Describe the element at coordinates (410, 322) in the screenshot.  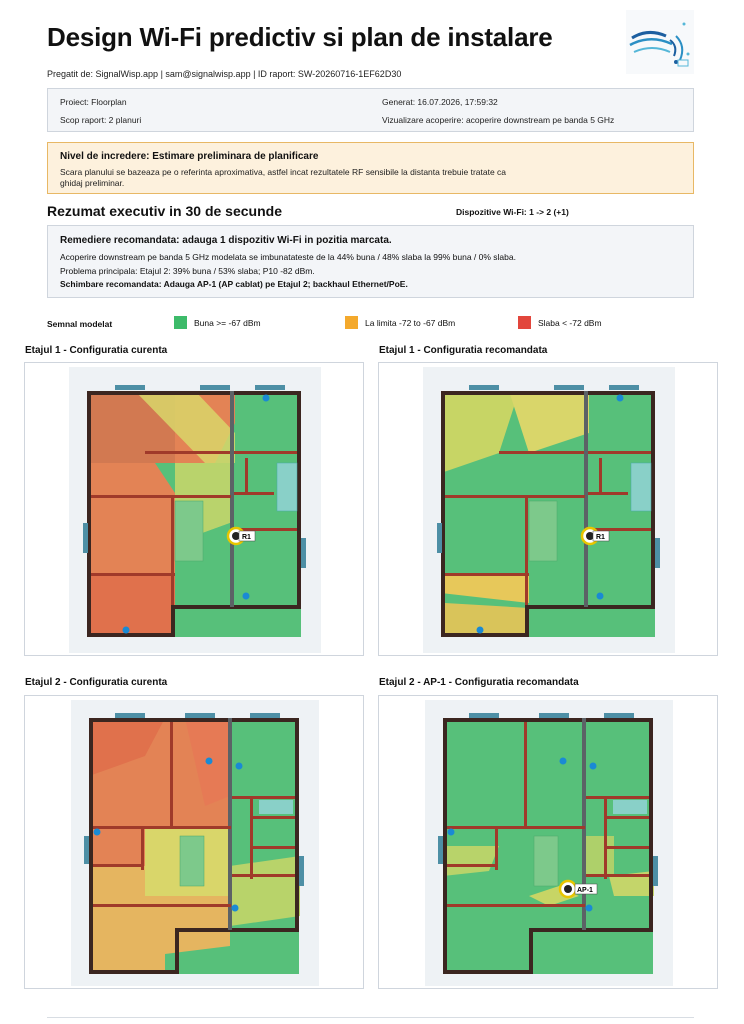
I see `legend-label-mid: La limita -72 to -67 dBm` at that location.